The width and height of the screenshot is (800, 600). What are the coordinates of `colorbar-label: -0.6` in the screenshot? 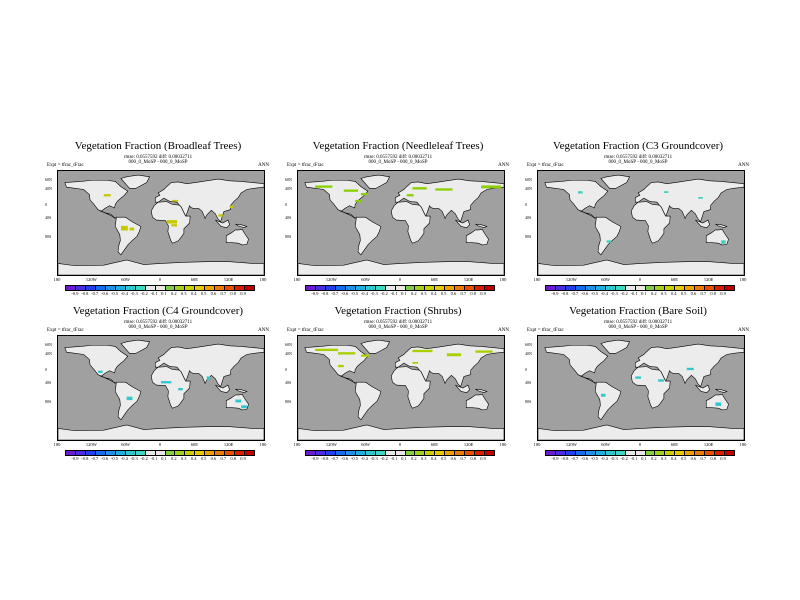 It's located at (585, 293).